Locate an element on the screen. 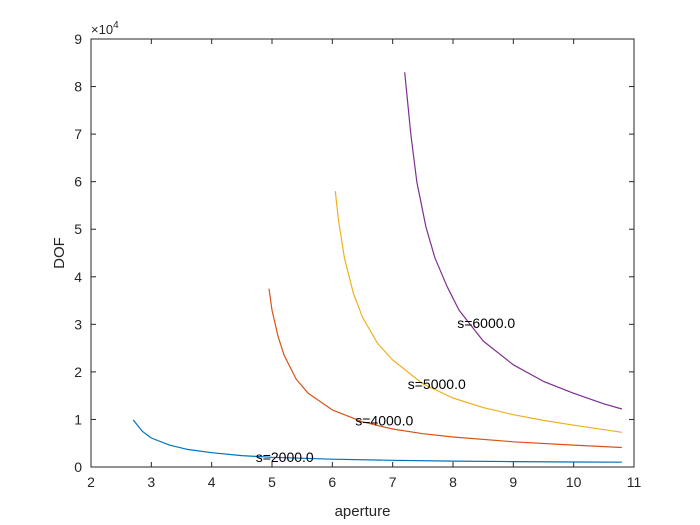 The image size is (700, 525). series-annotation-3: s=5000.0 is located at coordinates (437, 384).